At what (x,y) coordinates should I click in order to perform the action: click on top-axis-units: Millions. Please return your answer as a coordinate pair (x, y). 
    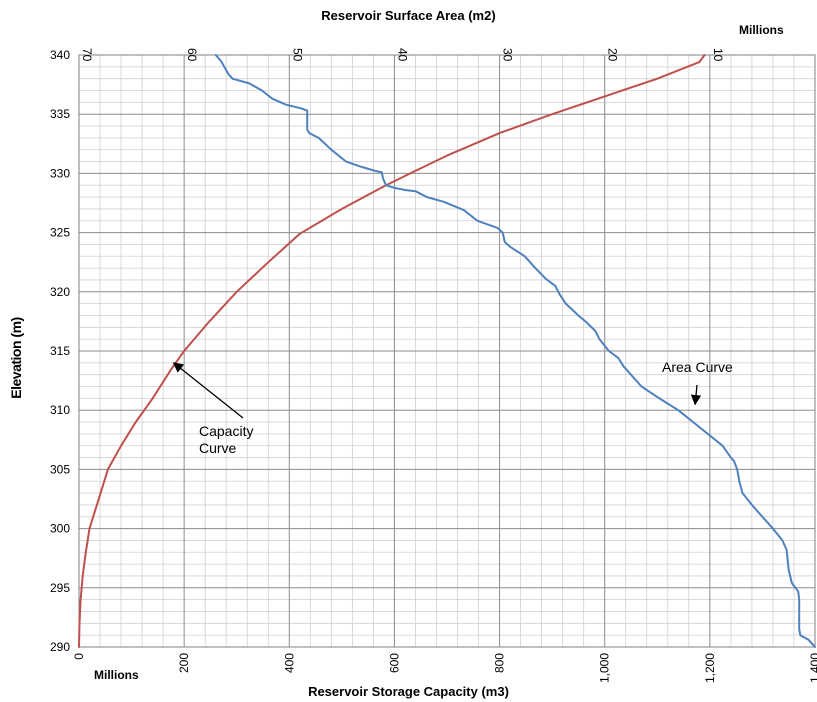
    Looking at the image, I should click on (761, 30).